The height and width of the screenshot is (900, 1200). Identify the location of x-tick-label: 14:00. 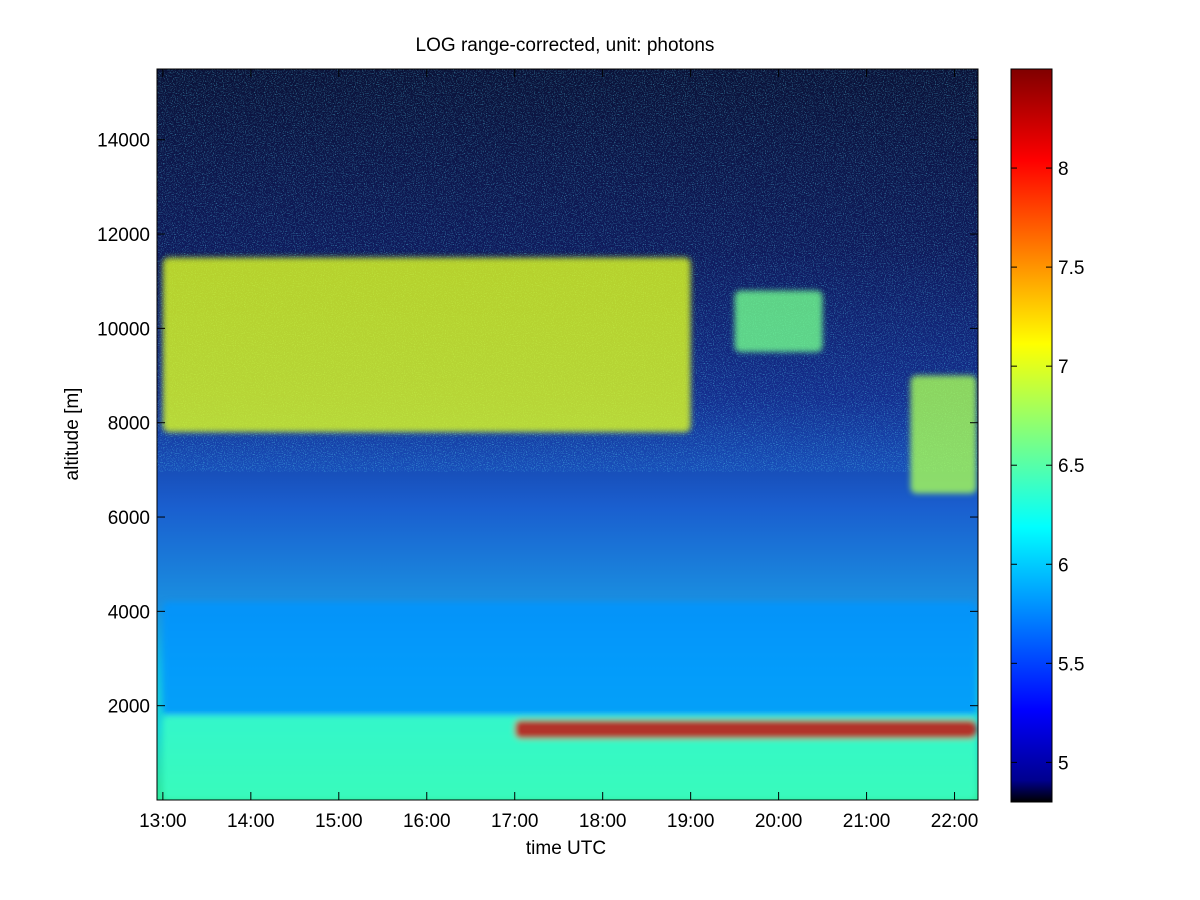
(251, 821).